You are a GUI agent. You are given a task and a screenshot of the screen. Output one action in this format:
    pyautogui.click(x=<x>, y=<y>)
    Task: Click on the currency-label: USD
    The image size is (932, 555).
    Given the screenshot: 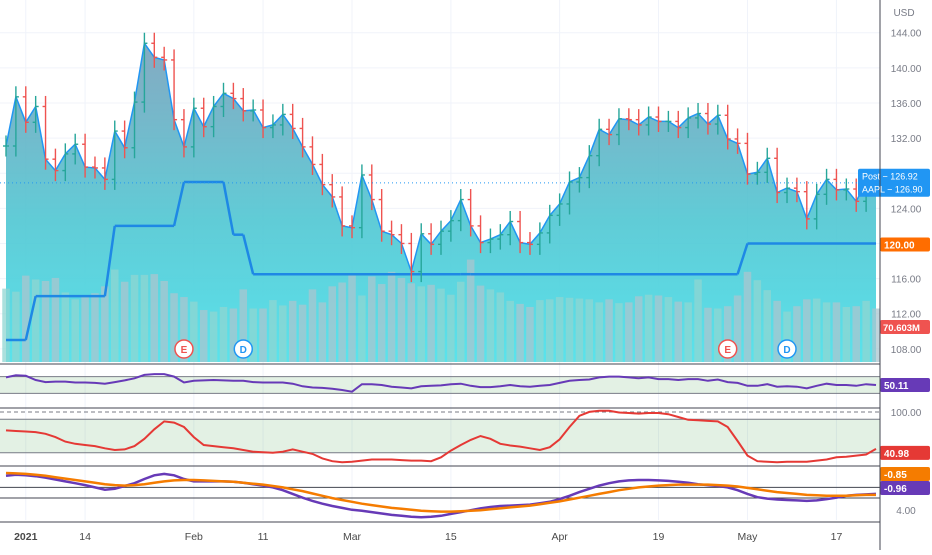 What is the action you would take?
    pyautogui.click(x=903, y=13)
    